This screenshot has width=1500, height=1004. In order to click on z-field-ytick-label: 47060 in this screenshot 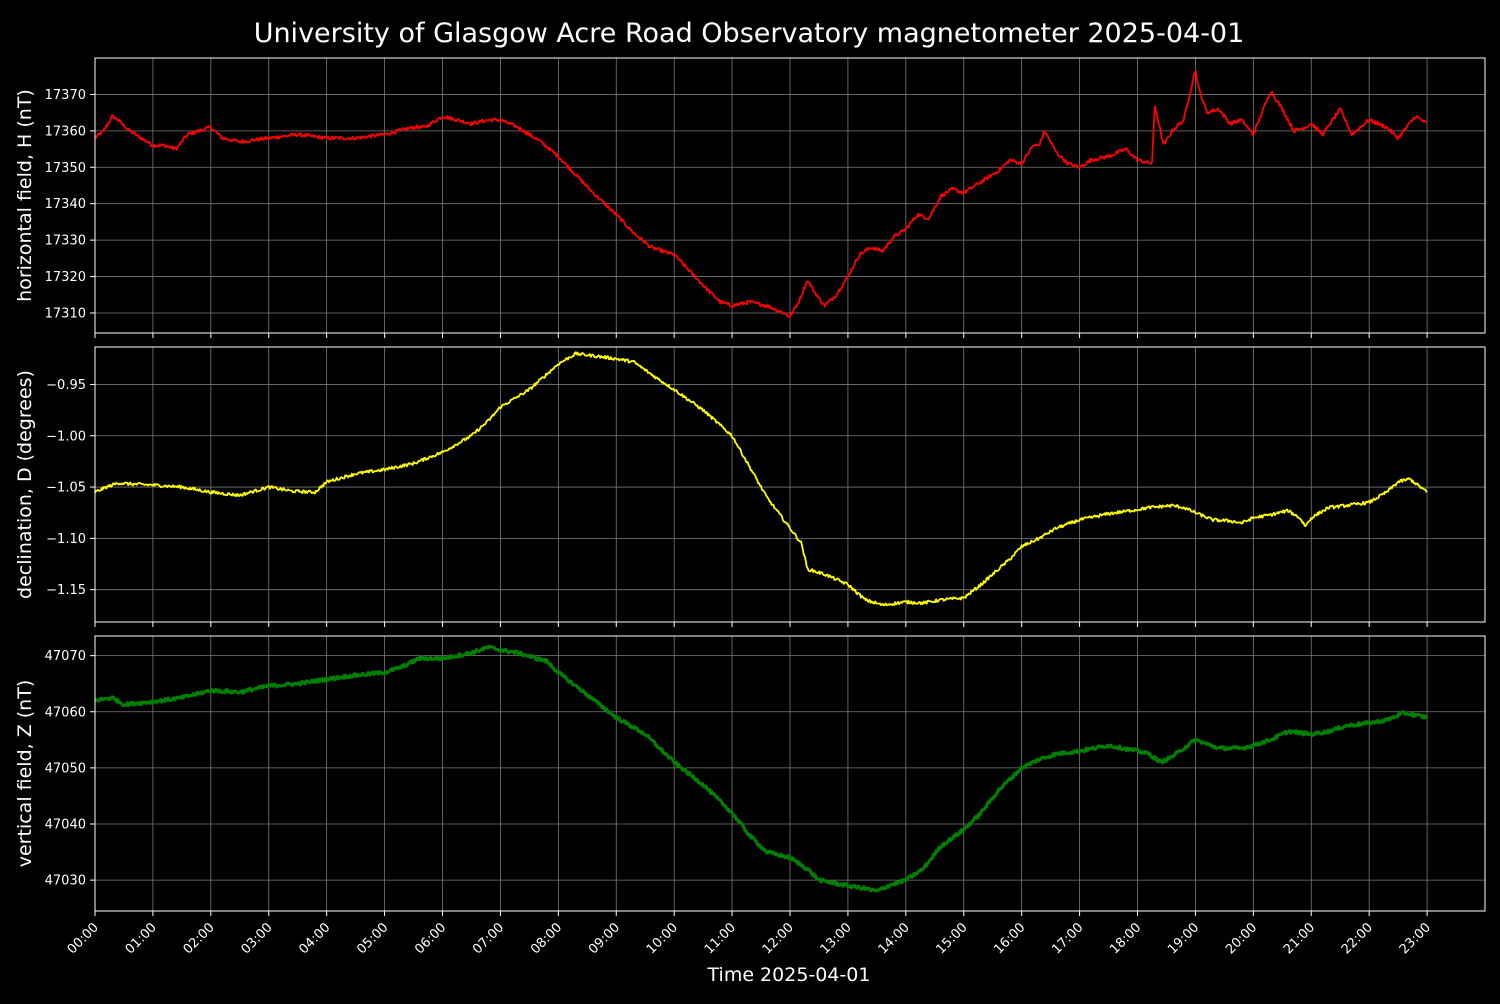, I will do `click(65, 712)`.